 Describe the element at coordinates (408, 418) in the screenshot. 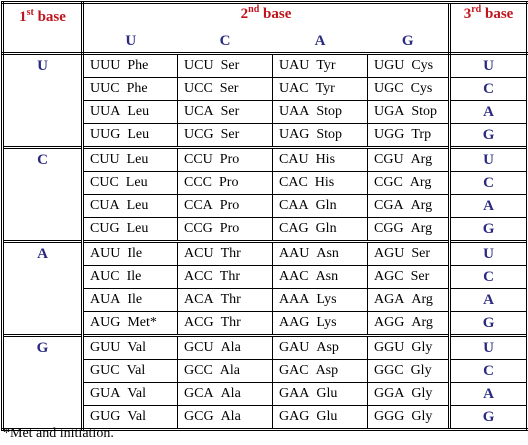

I see `codon-cell: GGG Gly` at that location.